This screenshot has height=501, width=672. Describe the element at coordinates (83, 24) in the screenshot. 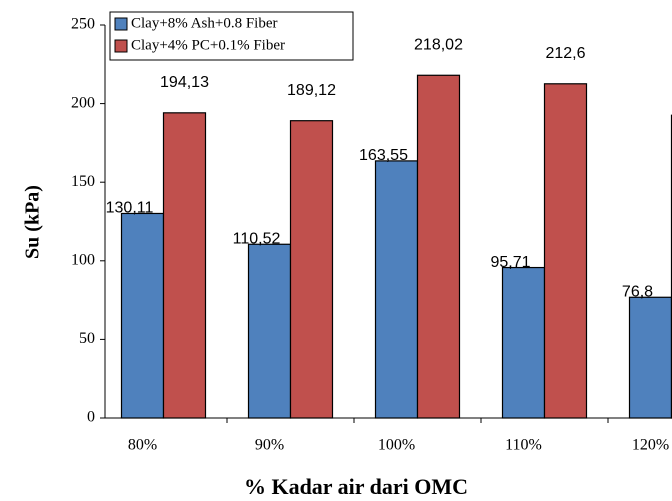

I see `y-tick-label: 250` at that location.